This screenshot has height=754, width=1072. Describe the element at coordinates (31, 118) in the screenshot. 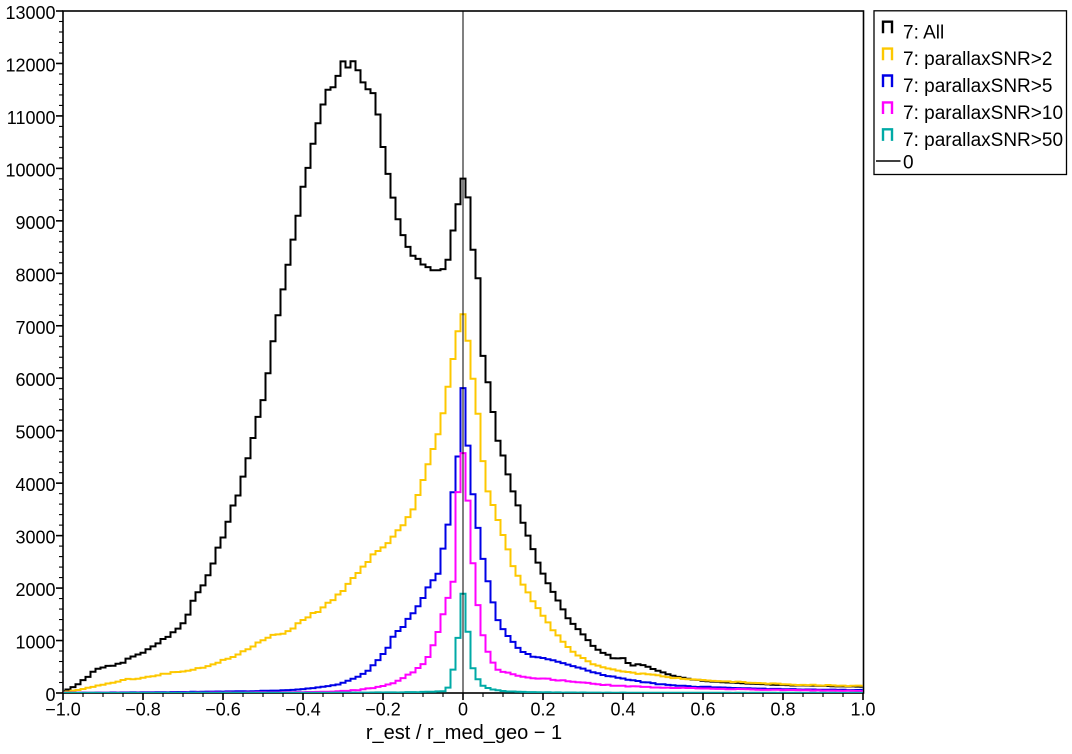

I see `svg-text: 11000` at that location.